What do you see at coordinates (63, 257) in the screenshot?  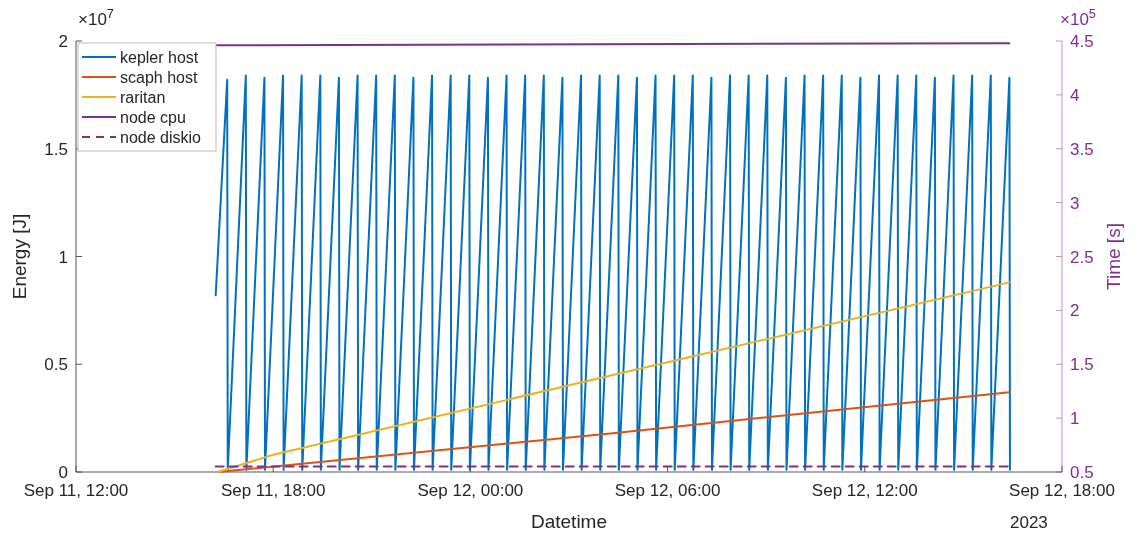 I see `y-tick-label: 1` at bounding box center [63, 257].